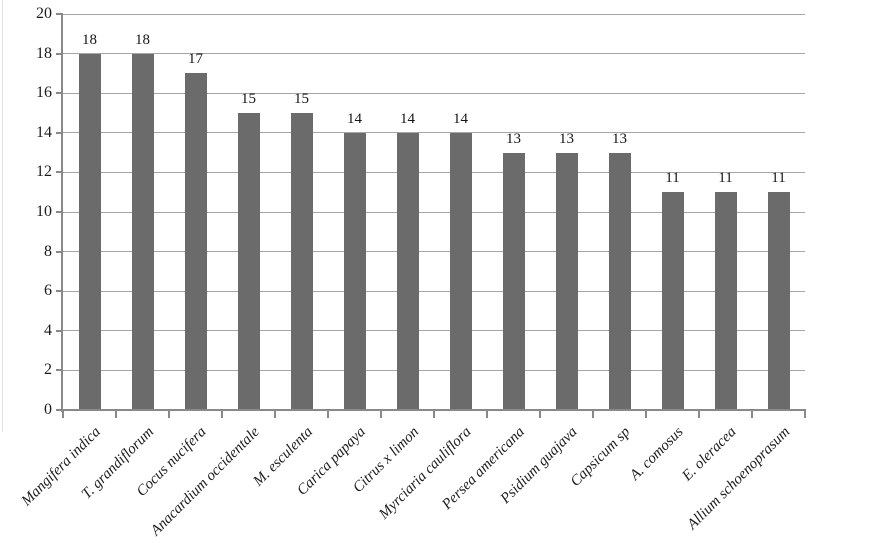 This screenshot has width=896, height=555. Describe the element at coordinates (738, 478) in the screenshot. I see `category-label: Allium schoenoprasum` at that location.